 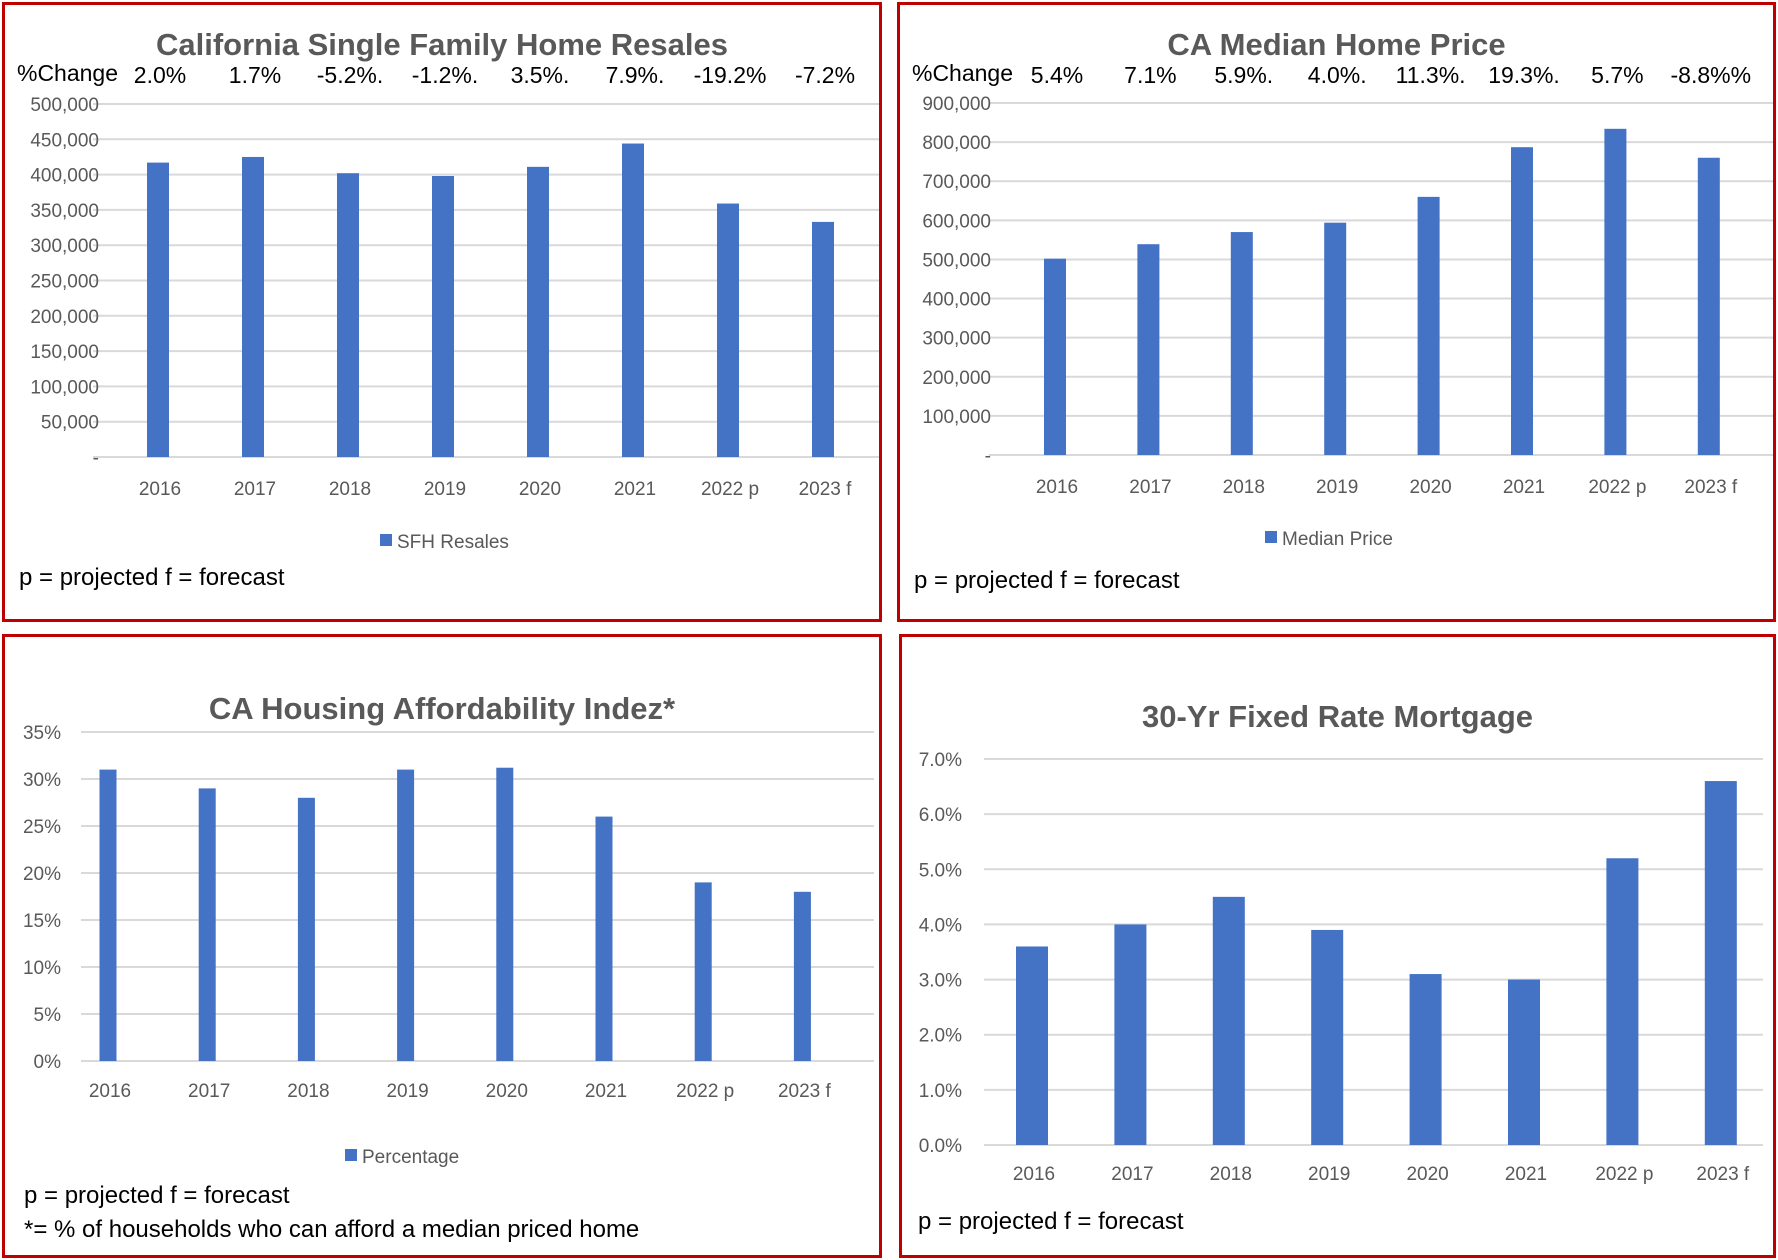 What do you see at coordinates (825, 75) in the screenshot?
I see `percent-change-label: -7.2%` at bounding box center [825, 75].